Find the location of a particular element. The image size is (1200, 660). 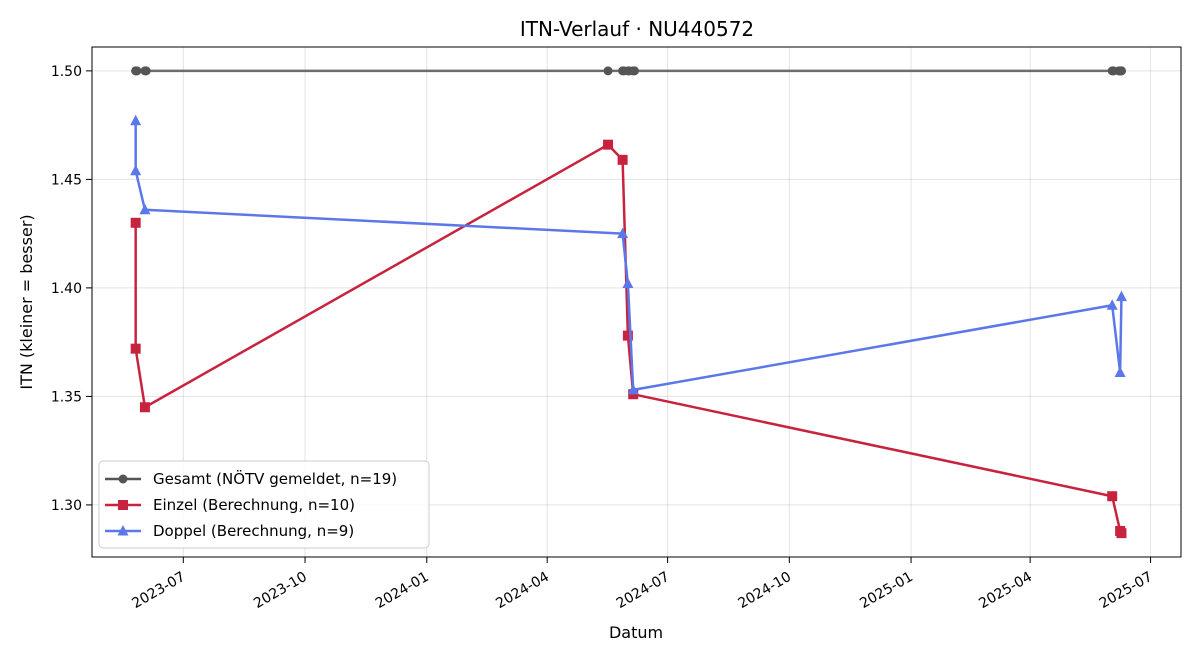

y-tick-label: 1.45 is located at coordinates (66, 180).